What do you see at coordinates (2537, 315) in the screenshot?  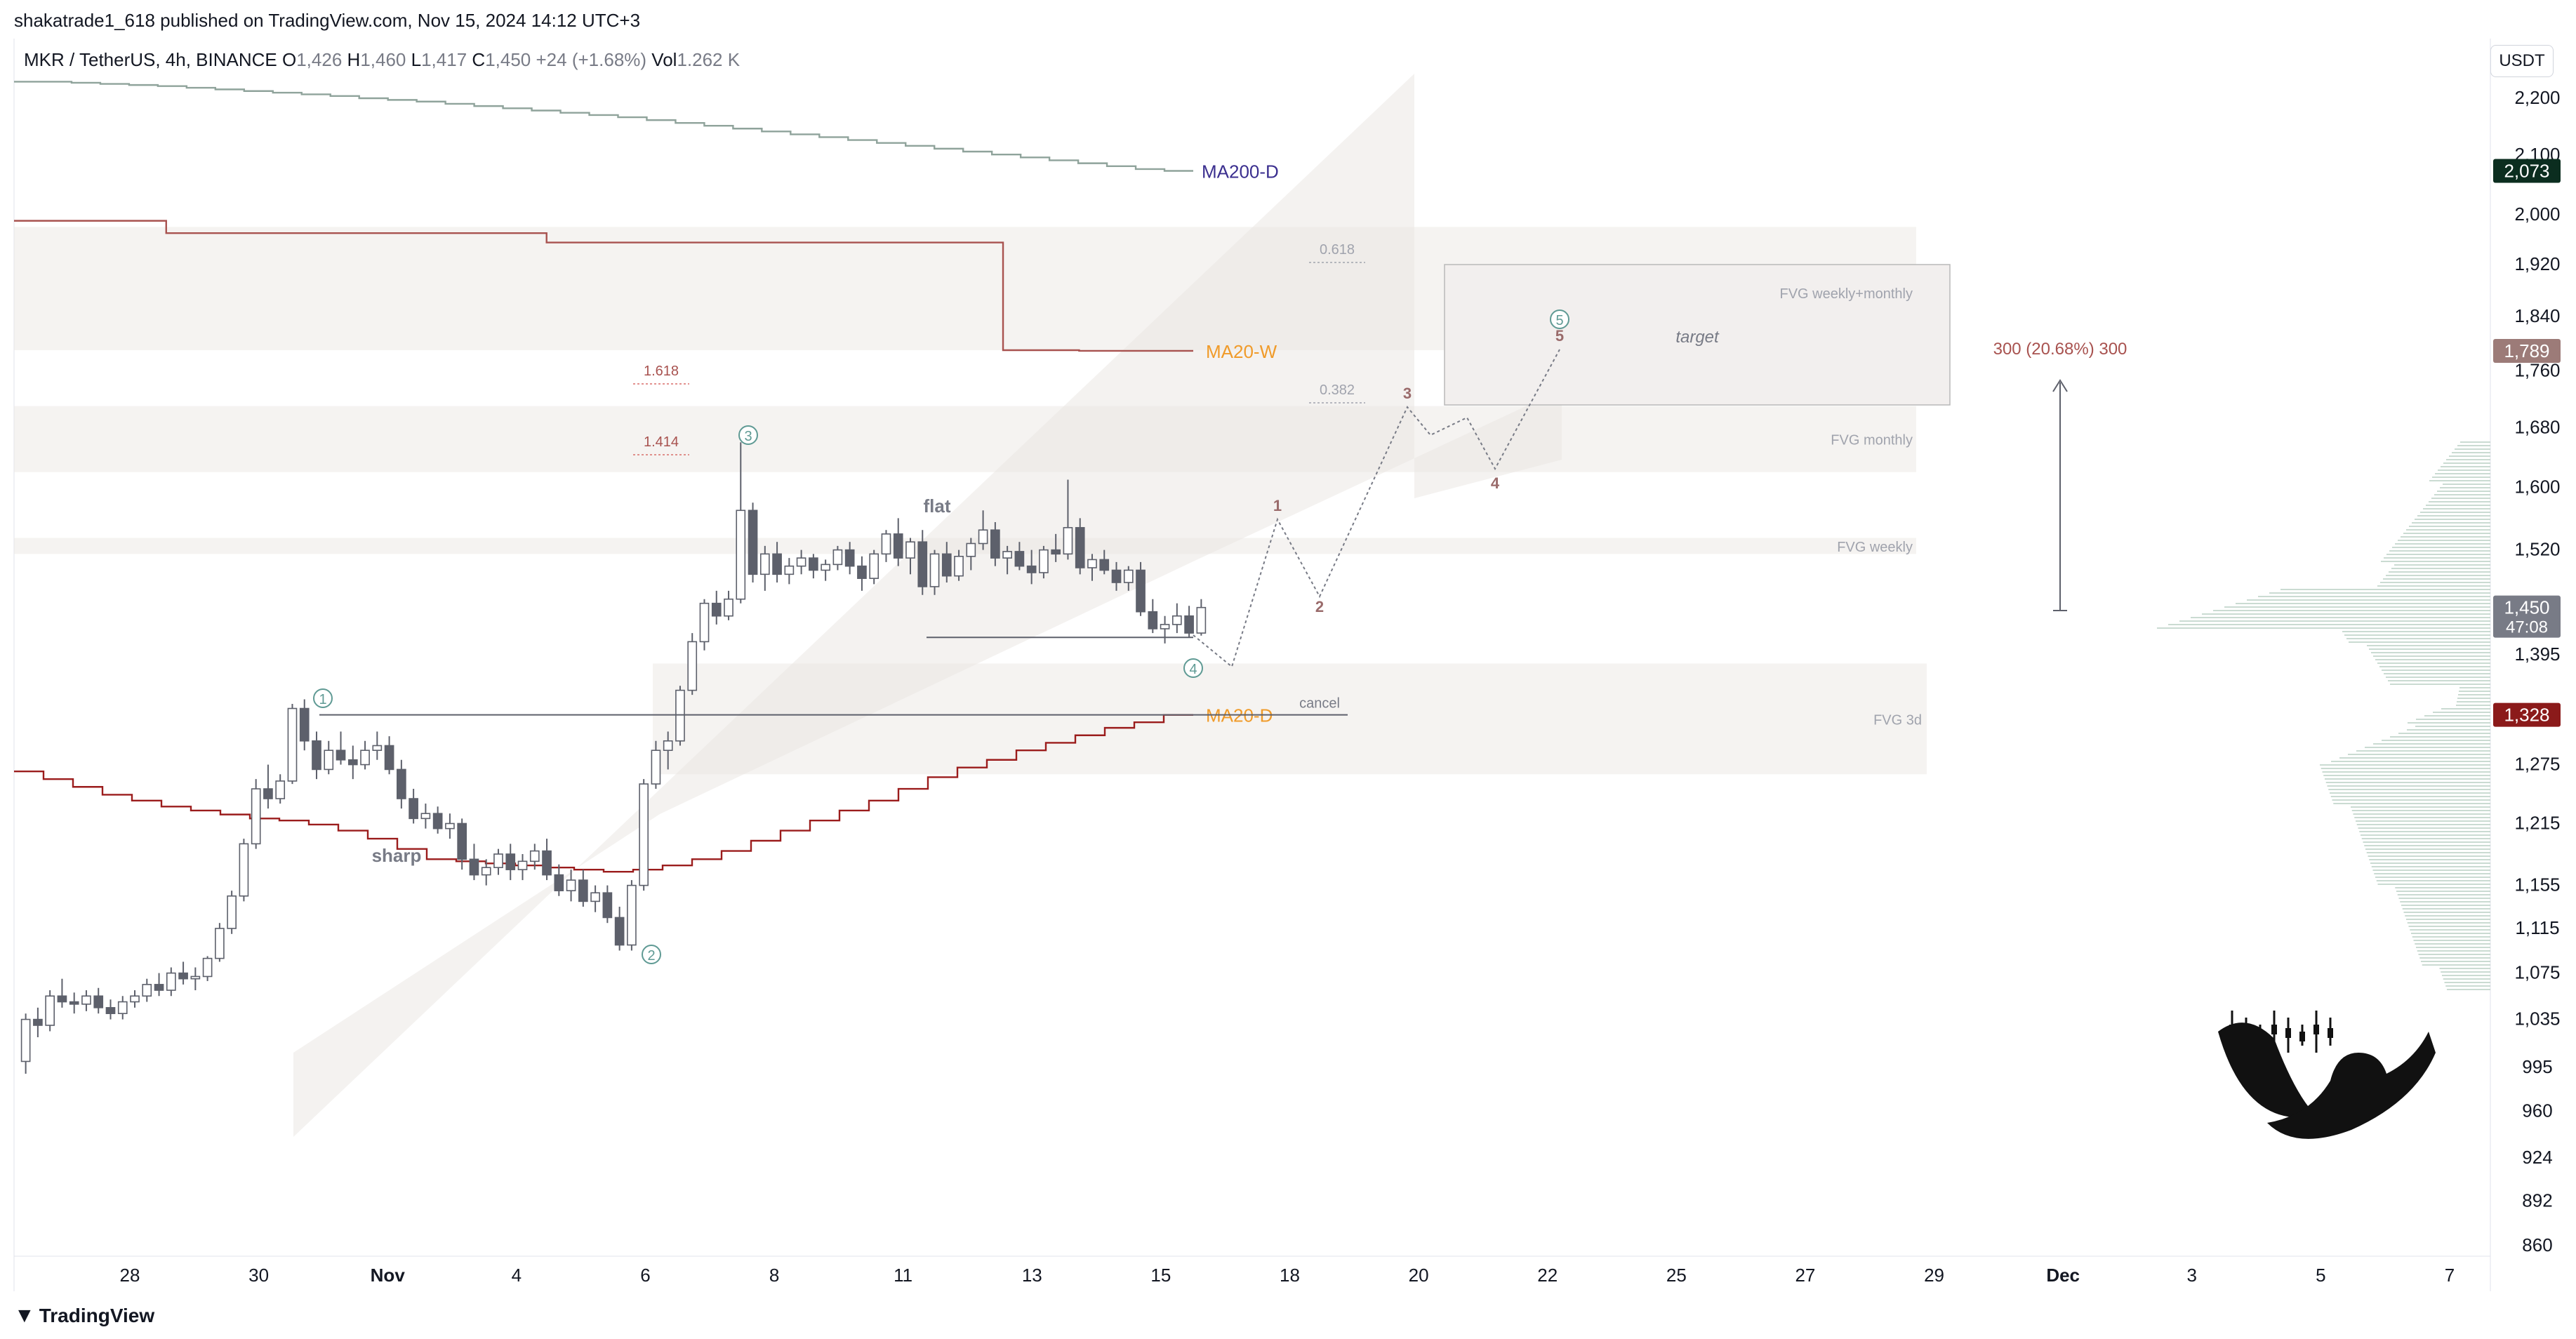 I see `y-tick-label: 1,840` at bounding box center [2537, 315].